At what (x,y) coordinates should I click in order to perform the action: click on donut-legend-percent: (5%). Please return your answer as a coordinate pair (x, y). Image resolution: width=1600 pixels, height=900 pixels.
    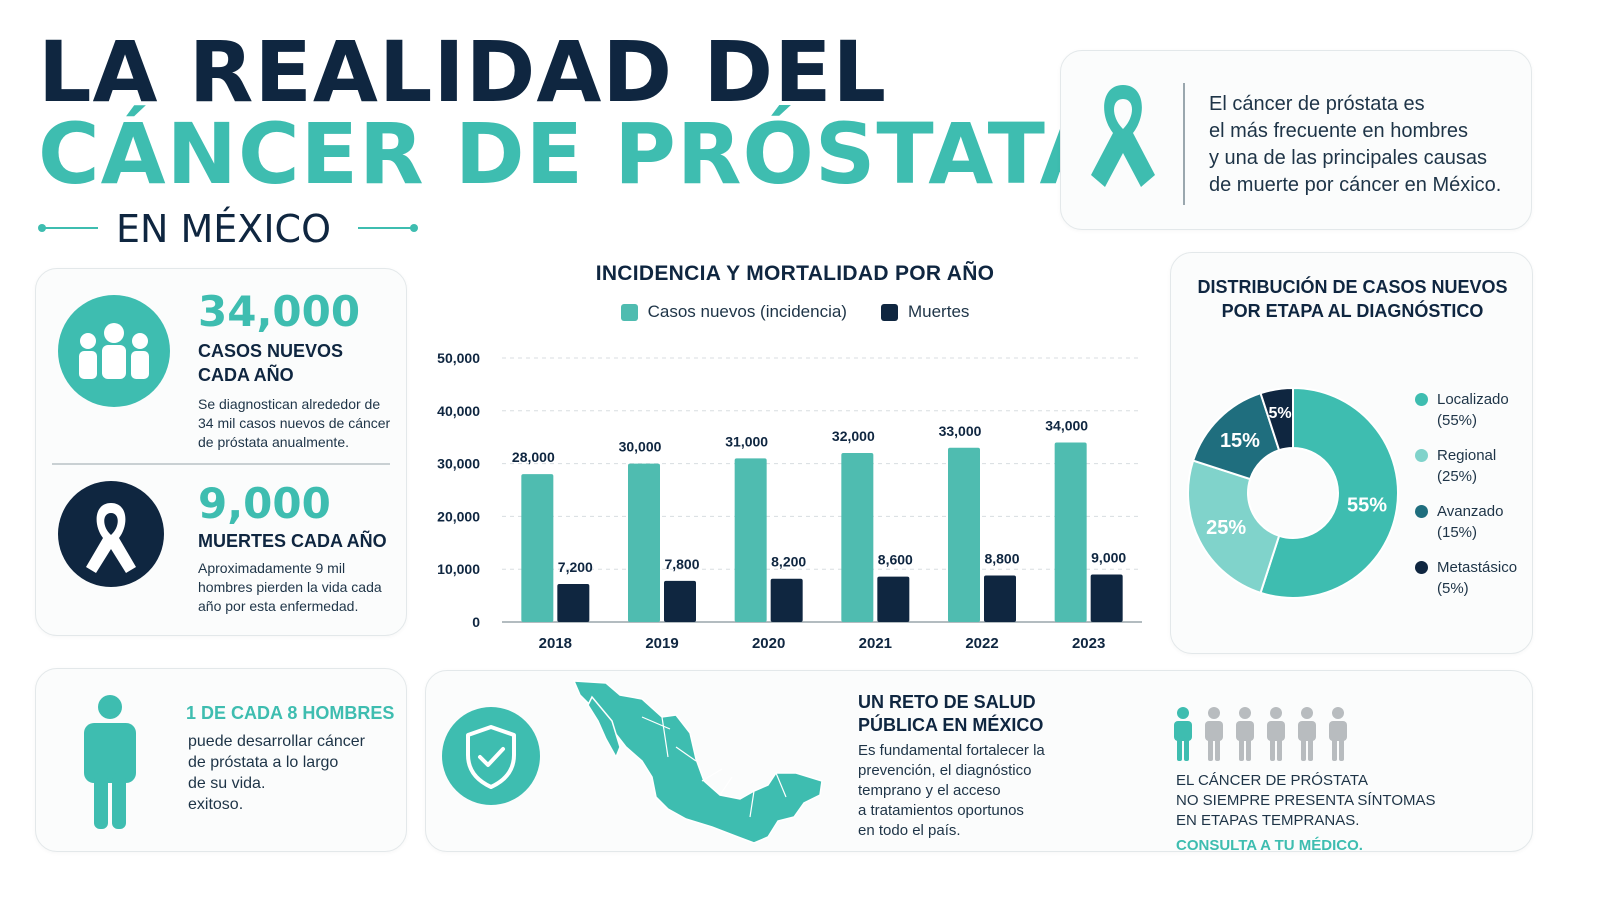
    Looking at the image, I should click on (1453, 588).